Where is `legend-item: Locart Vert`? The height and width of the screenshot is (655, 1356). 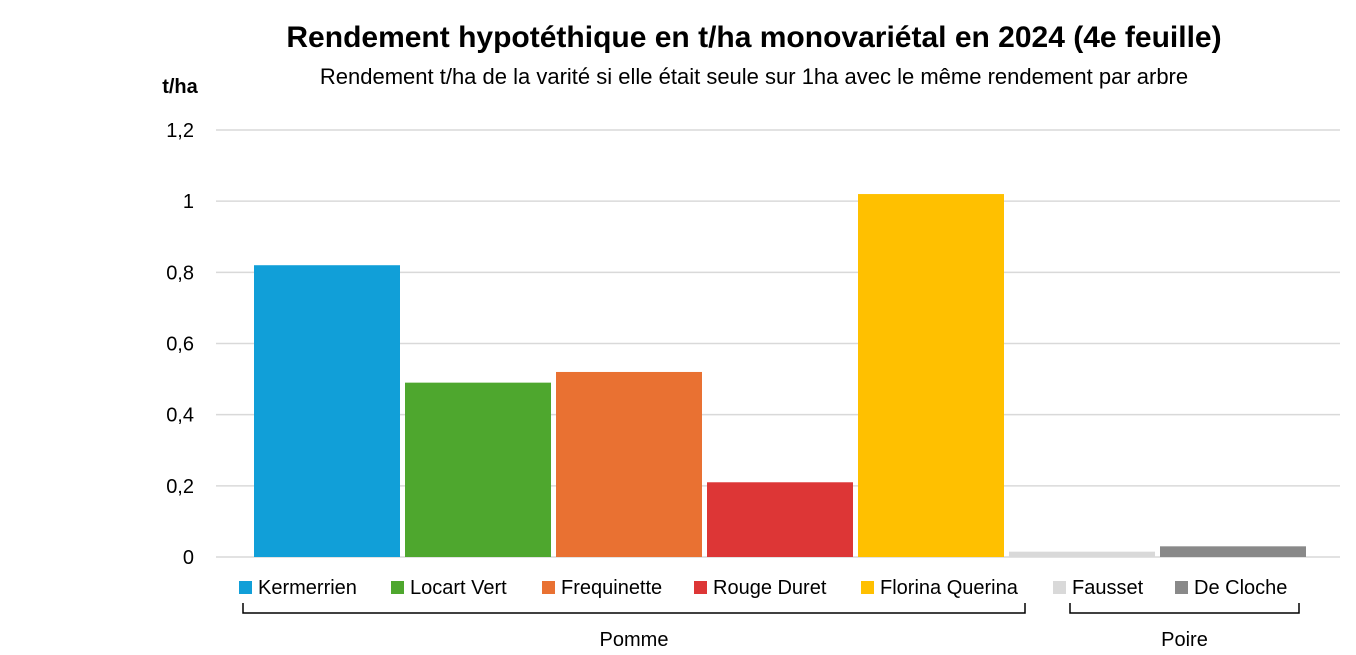 legend-item: Locart Vert is located at coordinates (449, 588).